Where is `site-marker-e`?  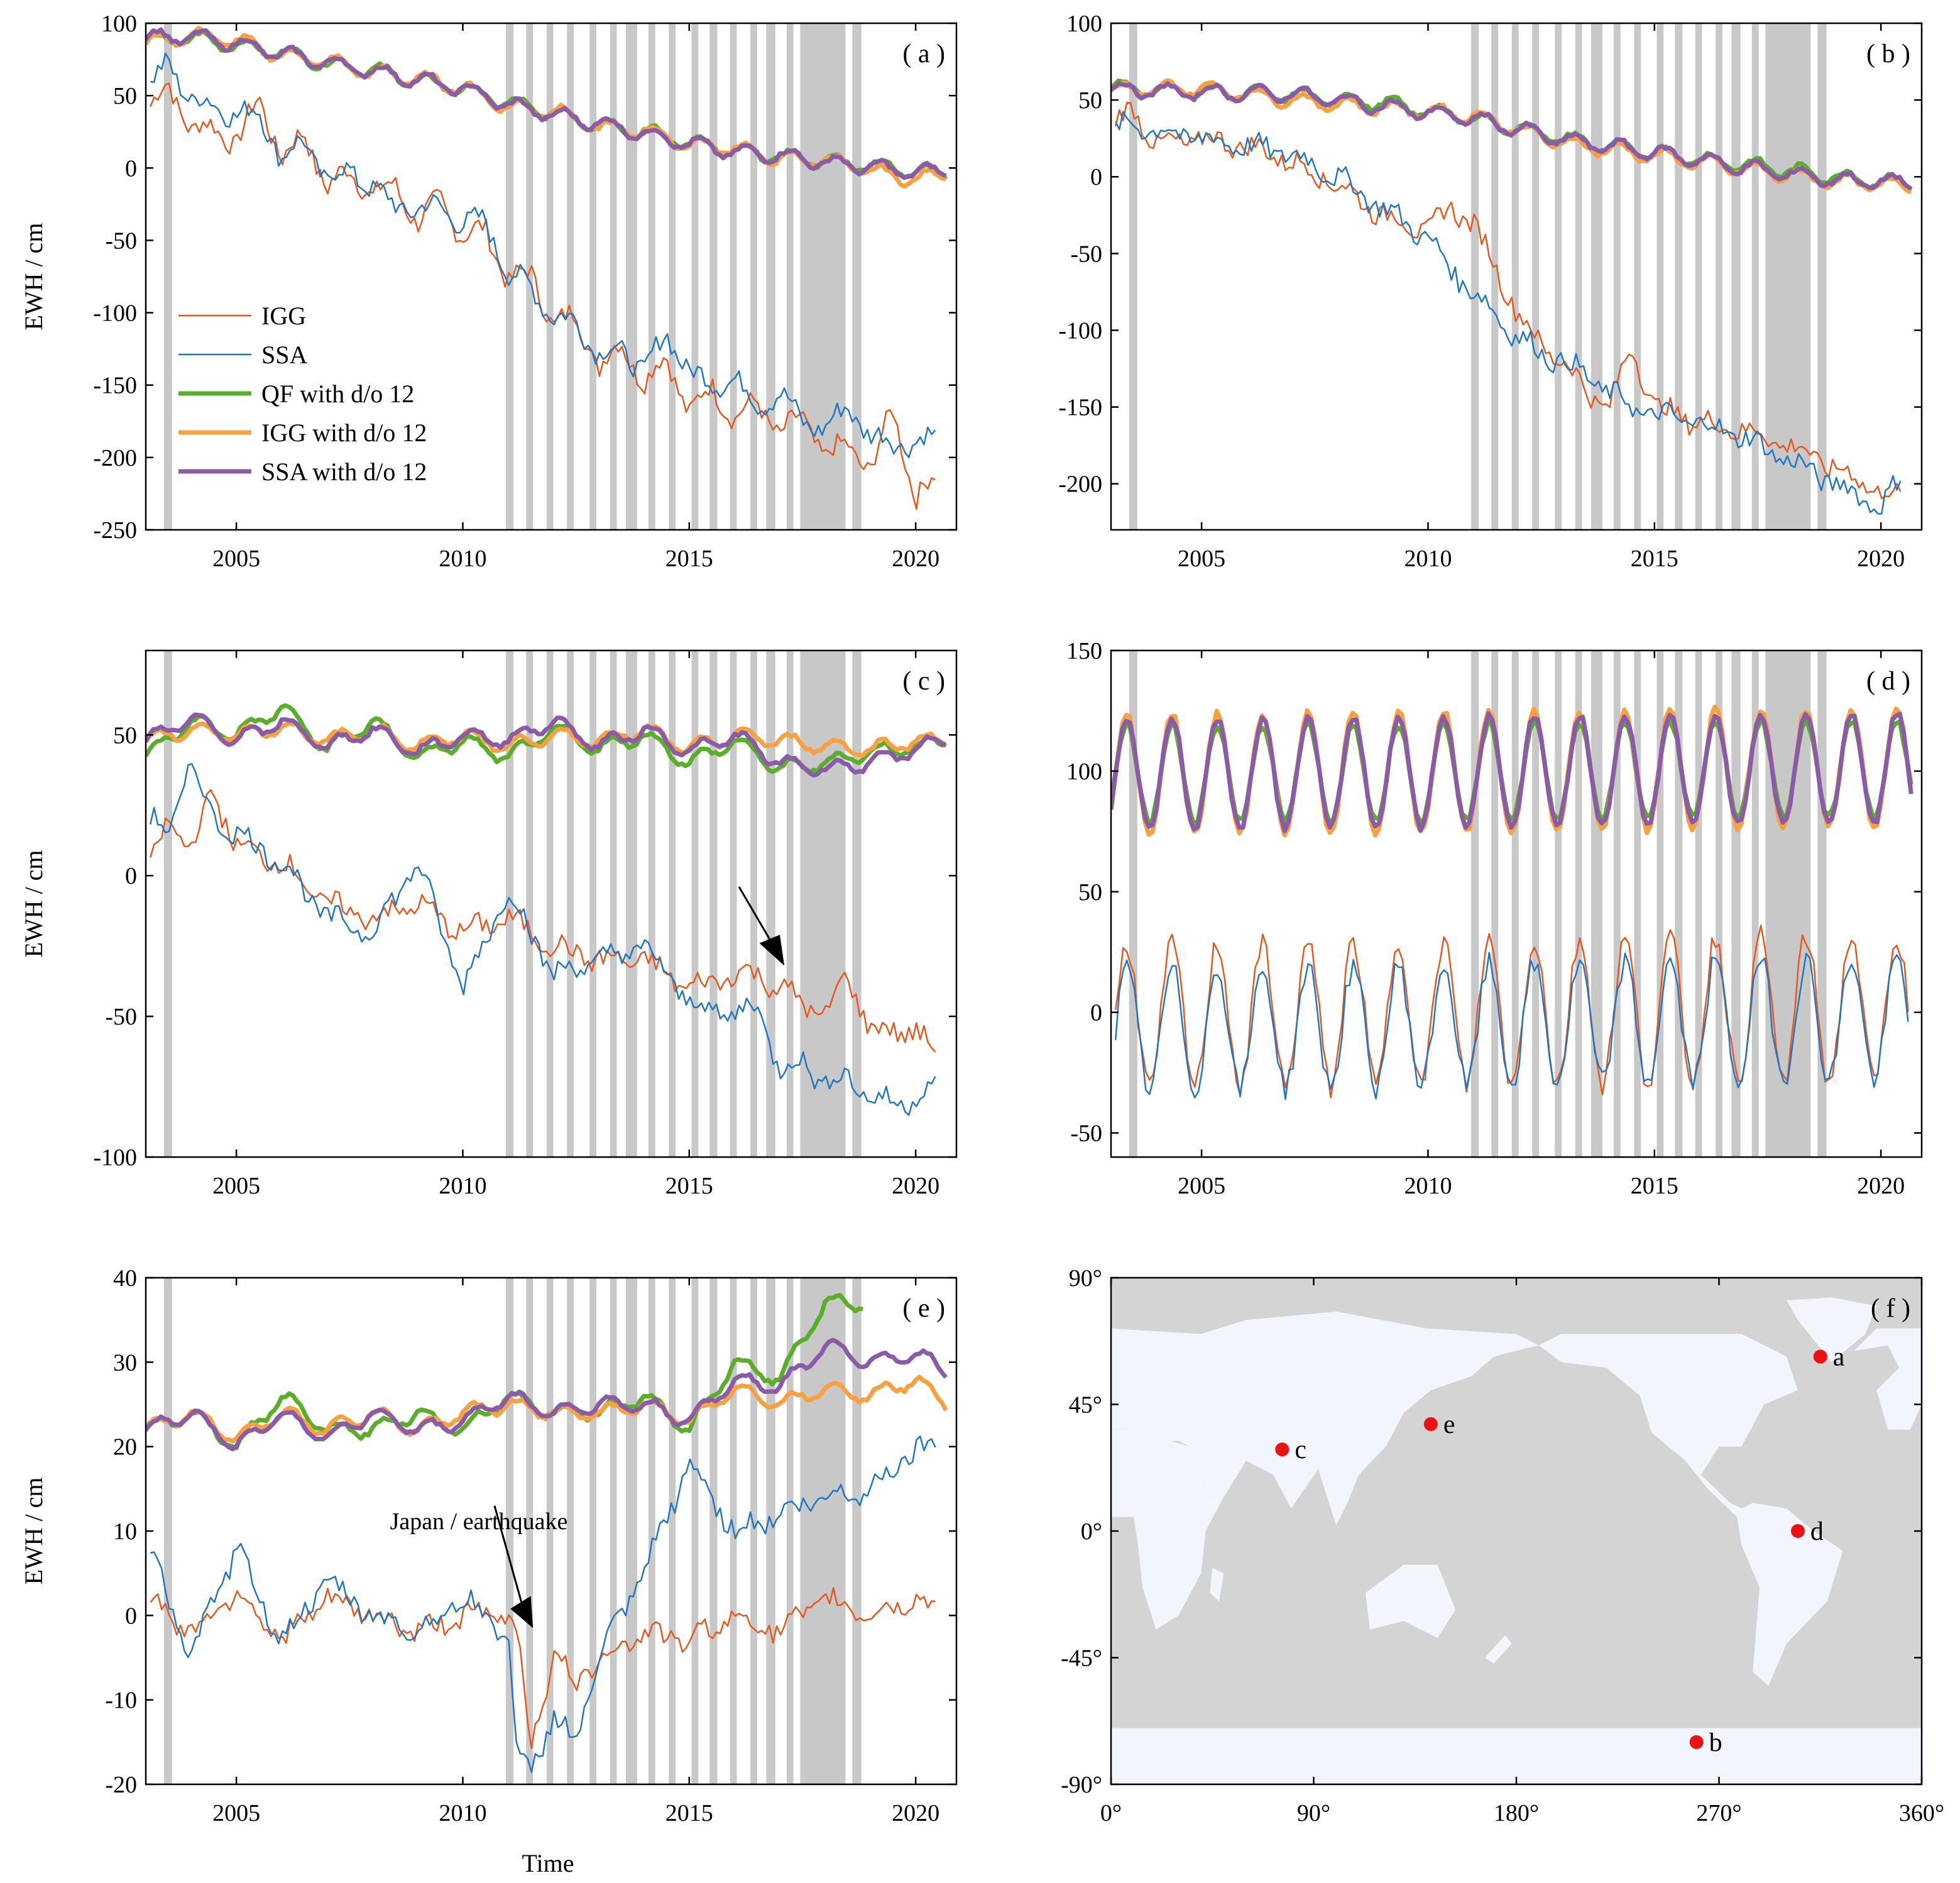
site-marker-e is located at coordinates (1430, 1424).